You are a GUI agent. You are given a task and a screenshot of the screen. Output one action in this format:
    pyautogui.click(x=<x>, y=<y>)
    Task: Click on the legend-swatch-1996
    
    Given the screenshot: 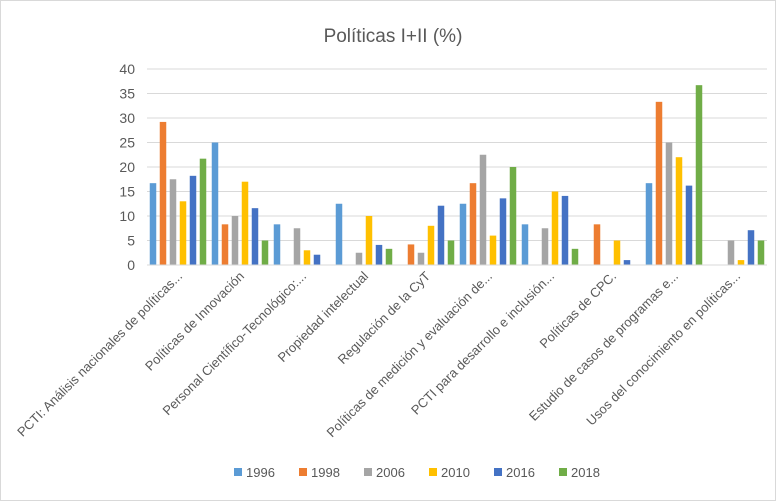 What is the action you would take?
    pyautogui.click(x=238, y=472)
    